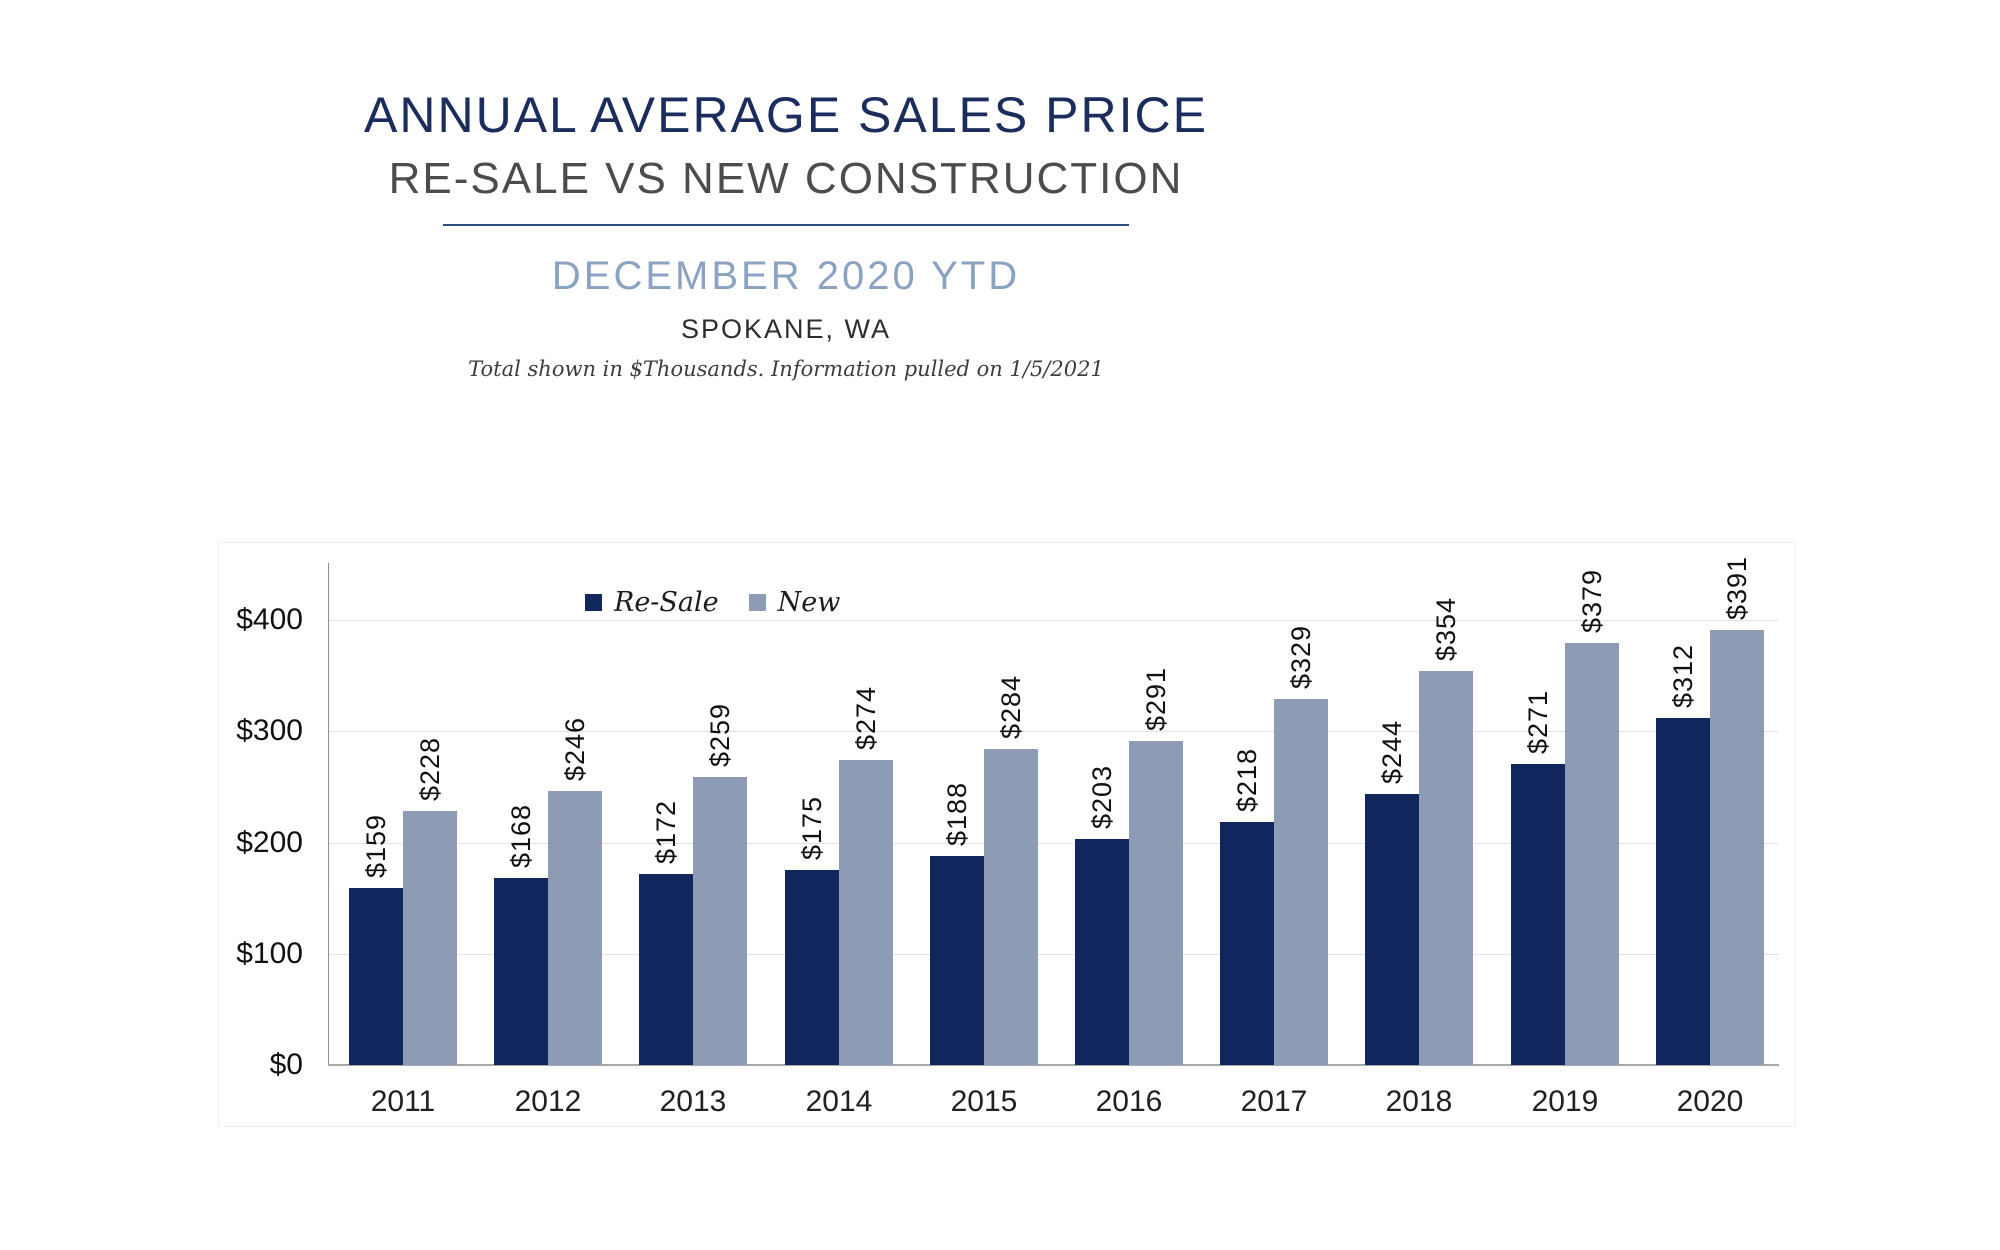 The image size is (2000, 1250). I want to click on bar-value-label-new-2014: $274, so click(866, 717).